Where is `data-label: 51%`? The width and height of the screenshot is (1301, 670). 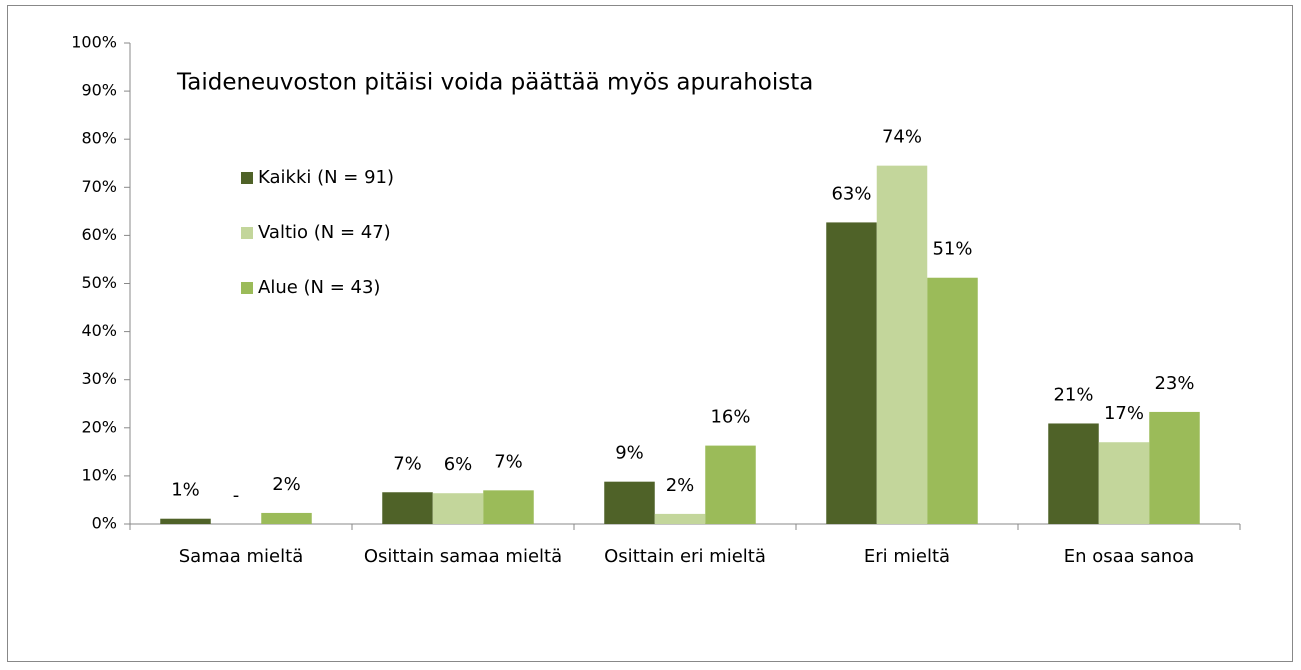 data-label: 51% is located at coordinates (952, 249).